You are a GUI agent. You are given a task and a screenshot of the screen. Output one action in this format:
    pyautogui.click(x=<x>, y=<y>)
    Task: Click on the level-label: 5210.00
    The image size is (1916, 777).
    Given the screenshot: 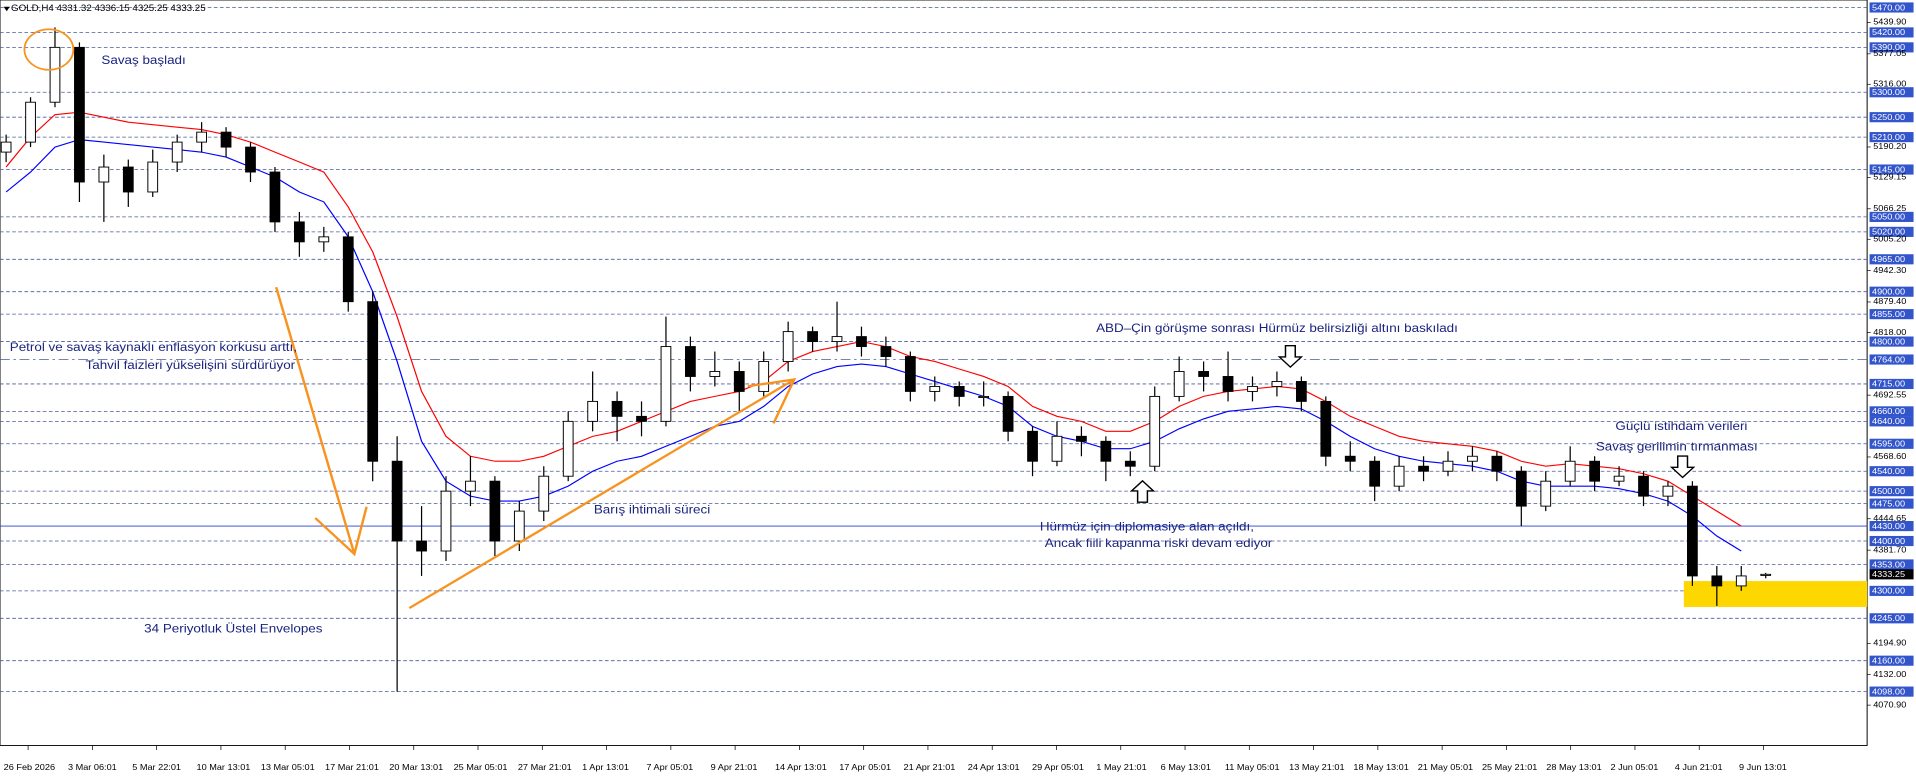 What is the action you would take?
    pyautogui.click(x=1888, y=137)
    